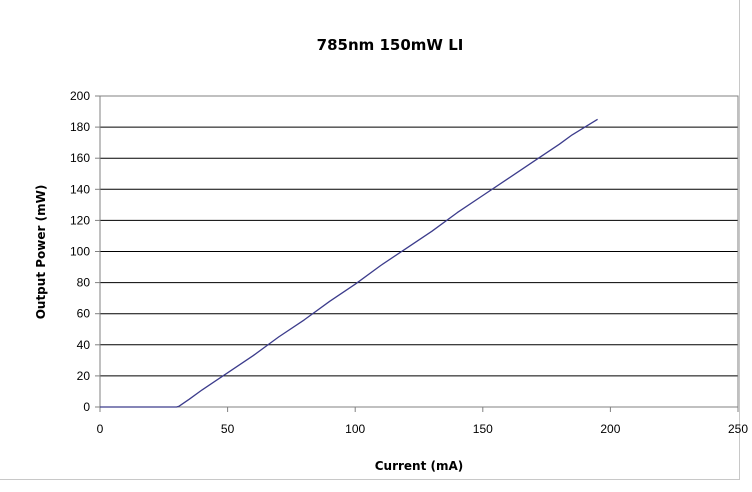  What do you see at coordinates (422, 421) in the screenshot?
I see `x-axis-ticks: 0 50 100 150 200 250` at bounding box center [422, 421].